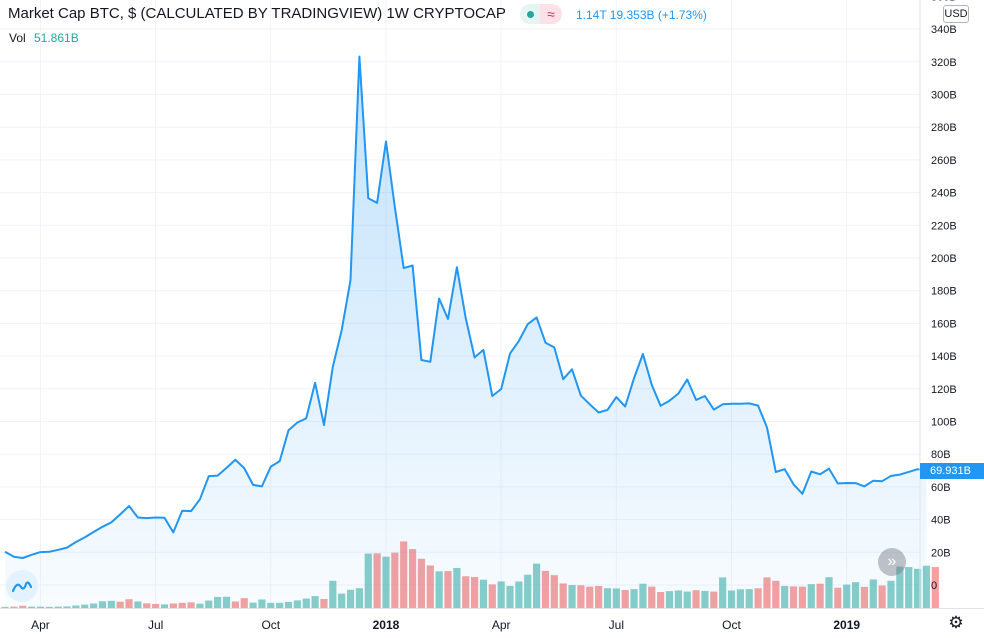 This screenshot has width=984, height=638. Describe the element at coordinates (944, 1) in the screenshot. I see `y-tick-label: 360B` at that location.